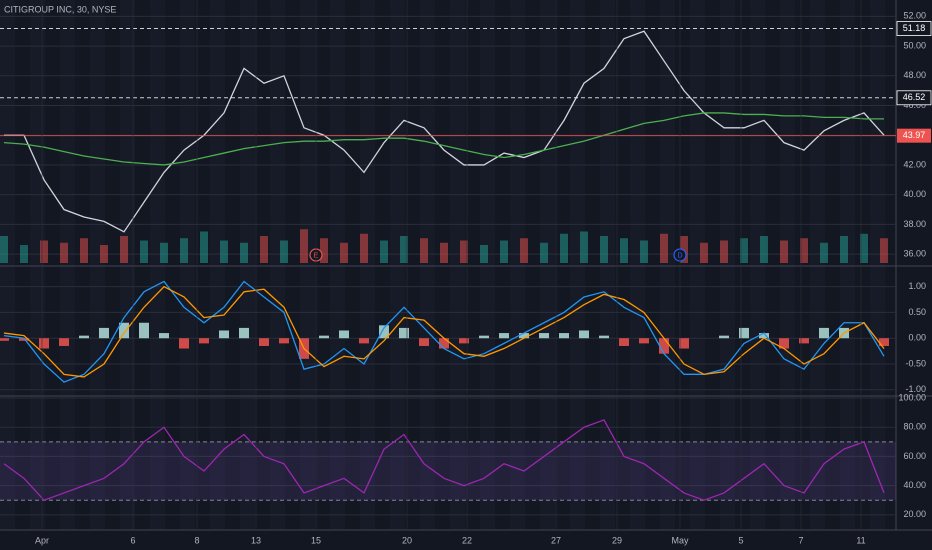  What do you see at coordinates (42, 540) in the screenshot?
I see `x-tick-label: Apr` at bounding box center [42, 540].